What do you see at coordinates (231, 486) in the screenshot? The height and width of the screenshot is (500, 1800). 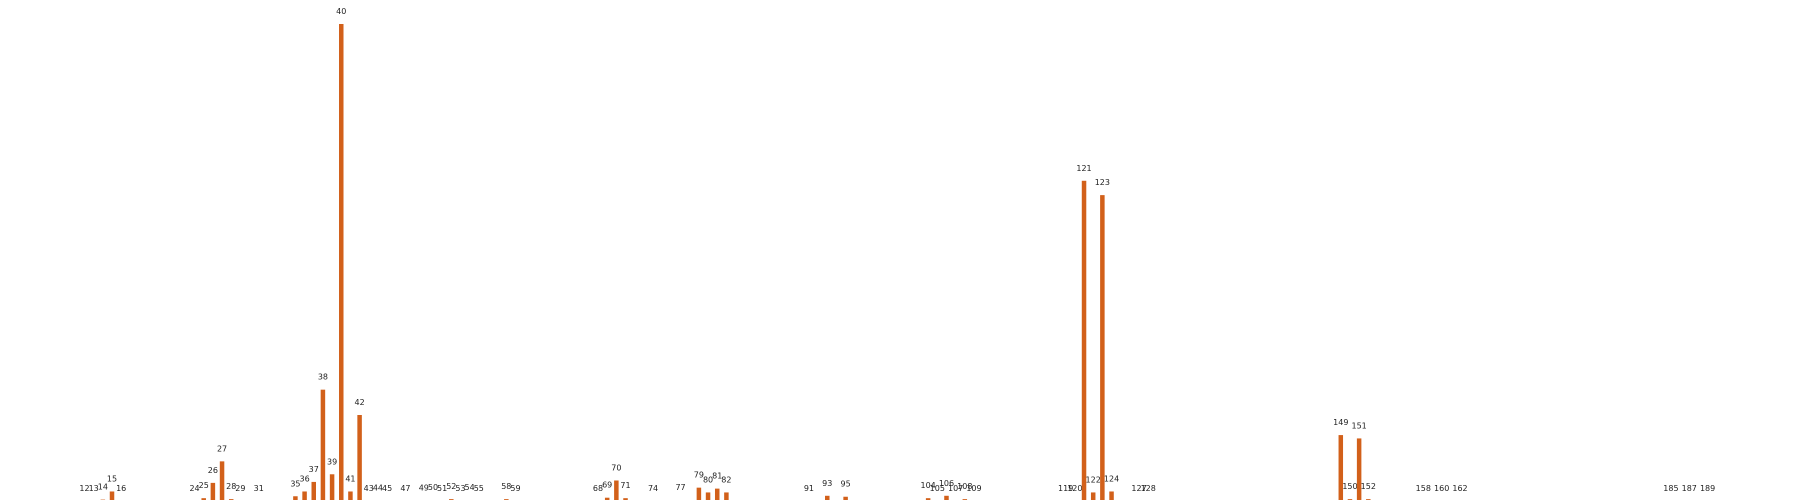 I see `bar-label-28: 28` at bounding box center [231, 486].